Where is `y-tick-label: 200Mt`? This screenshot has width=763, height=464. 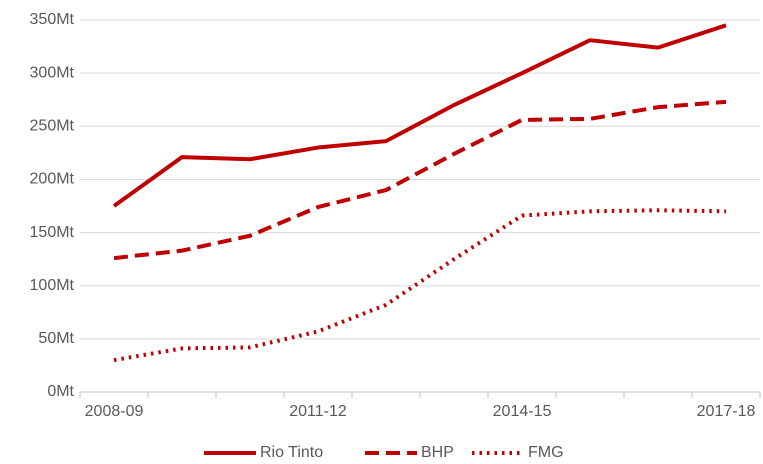 y-tick-label: 200Mt is located at coordinates (52, 179).